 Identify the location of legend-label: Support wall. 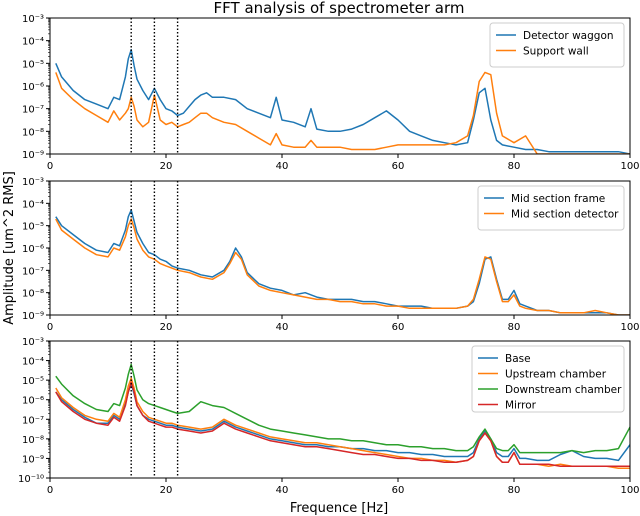
(556, 52).